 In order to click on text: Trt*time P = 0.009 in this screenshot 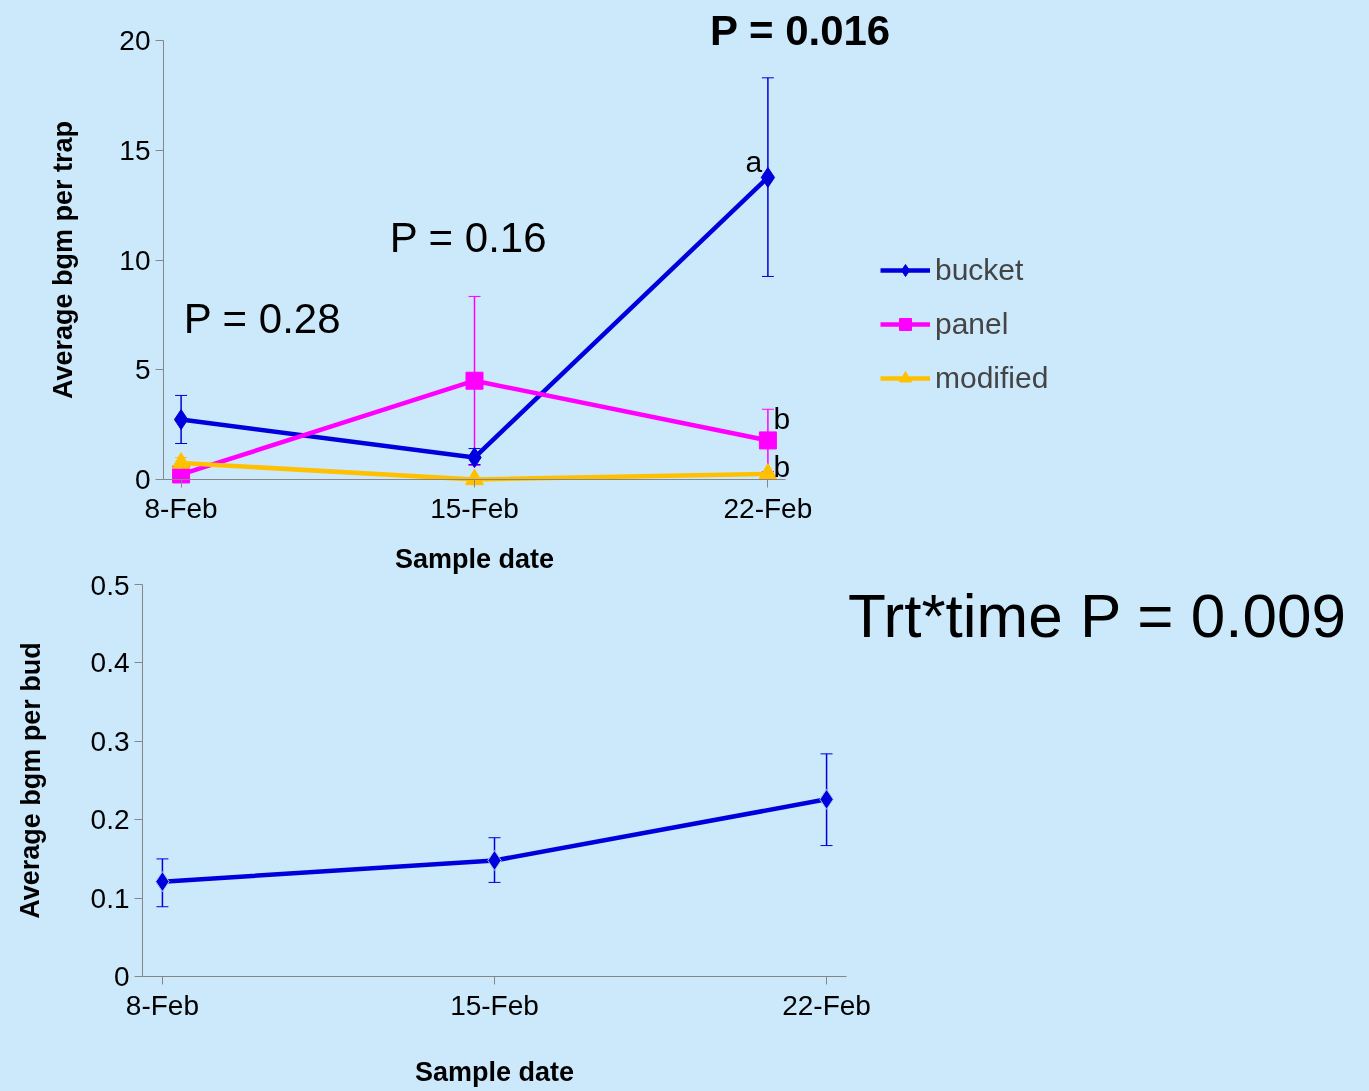, I will do `click(1096, 615)`.